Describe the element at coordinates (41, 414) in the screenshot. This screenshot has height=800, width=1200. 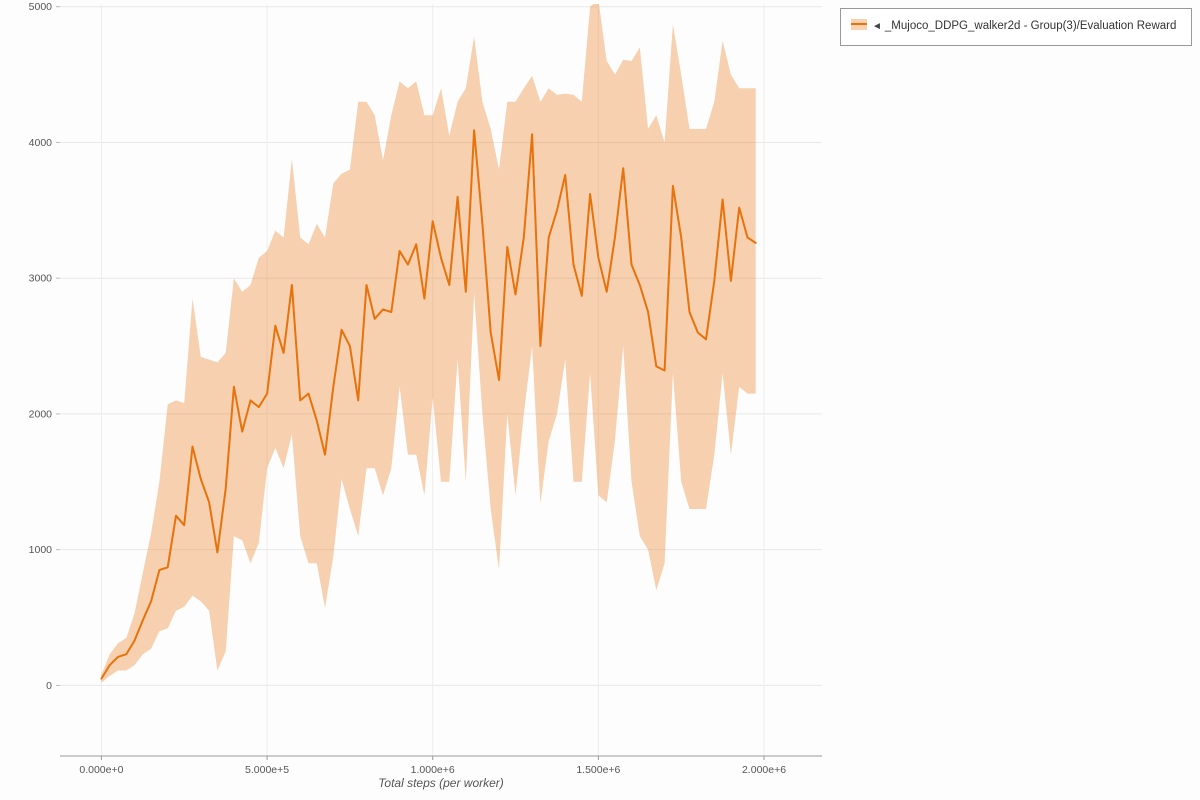
I see `y-tick-label: 2000` at that location.